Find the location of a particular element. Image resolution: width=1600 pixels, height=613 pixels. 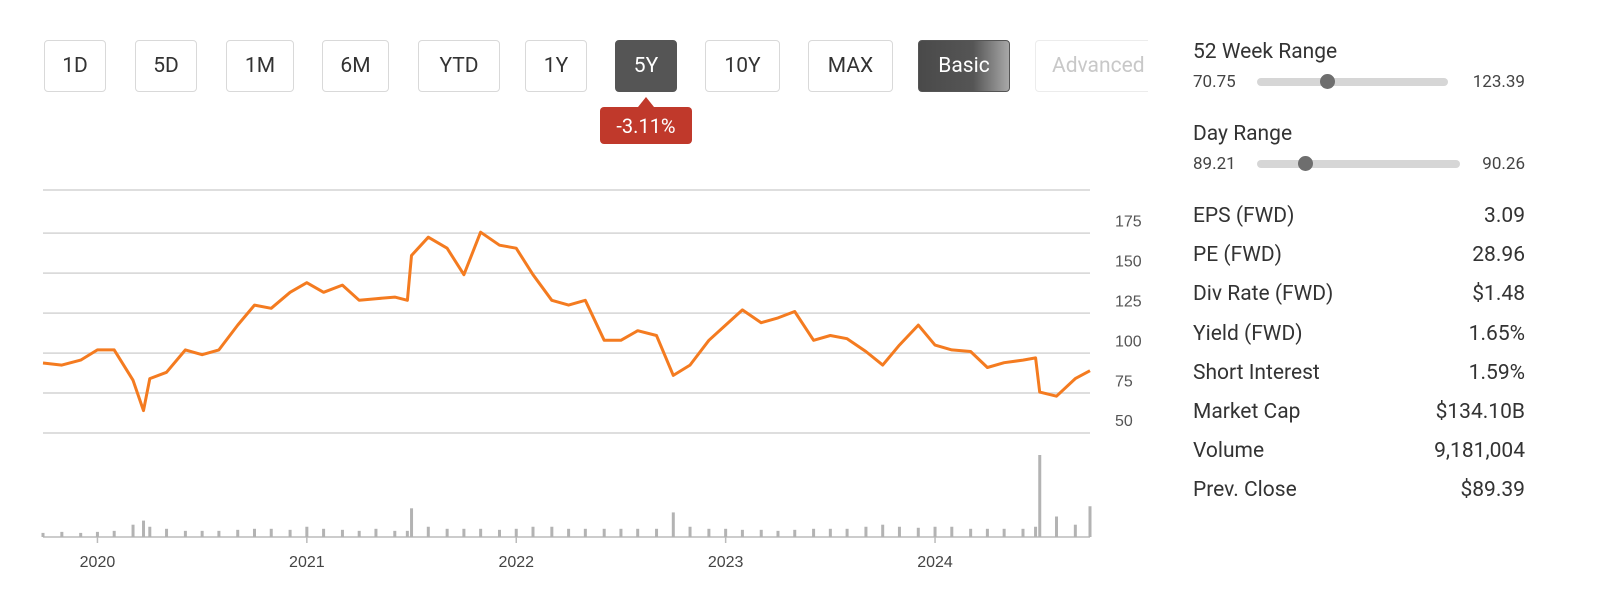

x-tick-label: 2022 is located at coordinates (516, 562).